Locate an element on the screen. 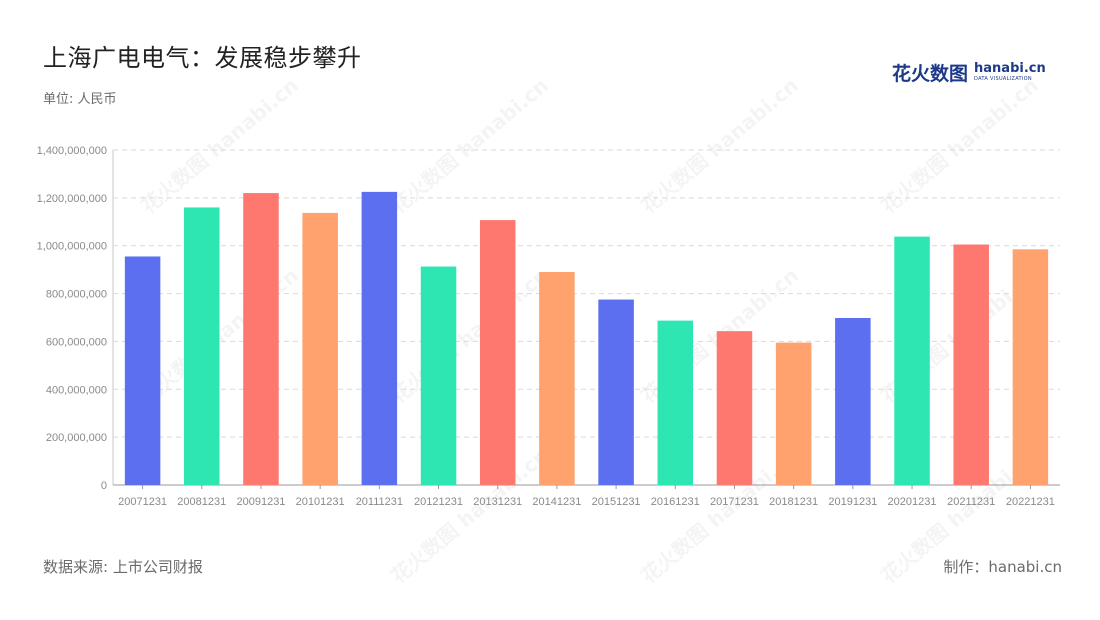  data-source: 数据来源: 上市公司财报 is located at coordinates (123, 567).